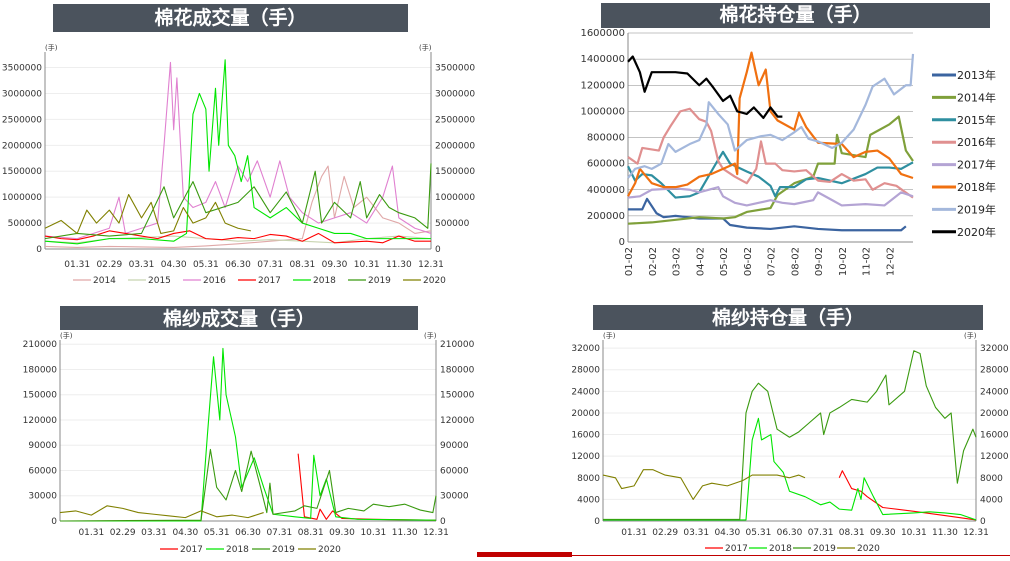  What do you see at coordinates (239, 318) in the screenshot?
I see `yarn-volume-title: 棉纱成交量（手）` at bounding box center [239, 318].